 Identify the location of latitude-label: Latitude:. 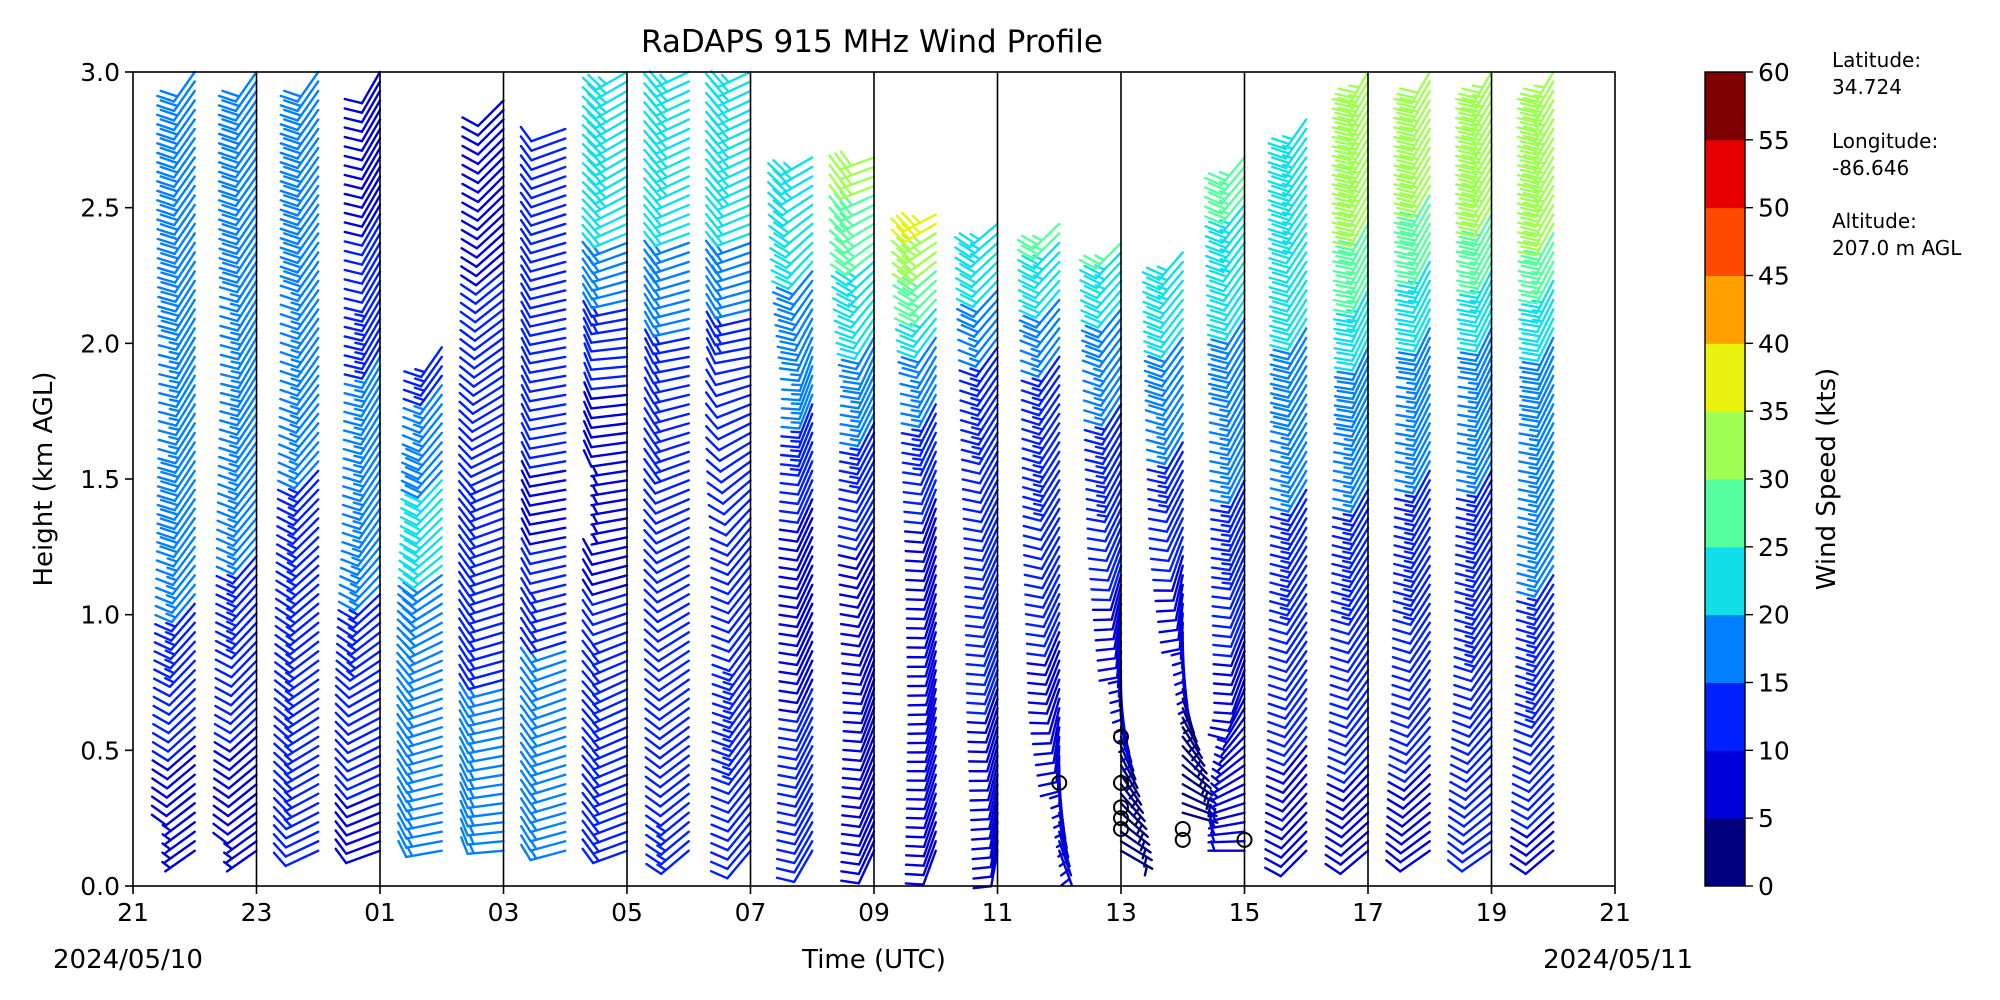
(1876, 60).